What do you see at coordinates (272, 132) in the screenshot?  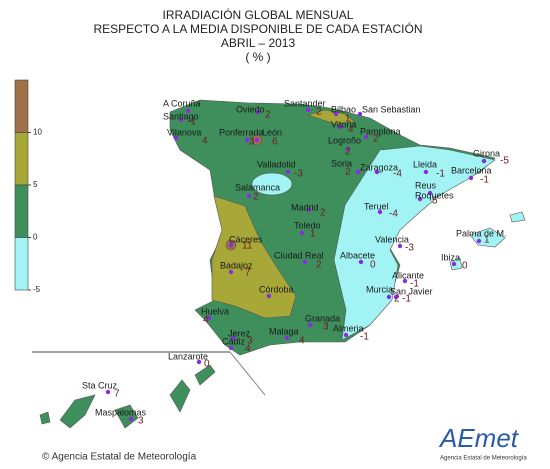 I see `station-name: León` at bounding box center [272, 132].